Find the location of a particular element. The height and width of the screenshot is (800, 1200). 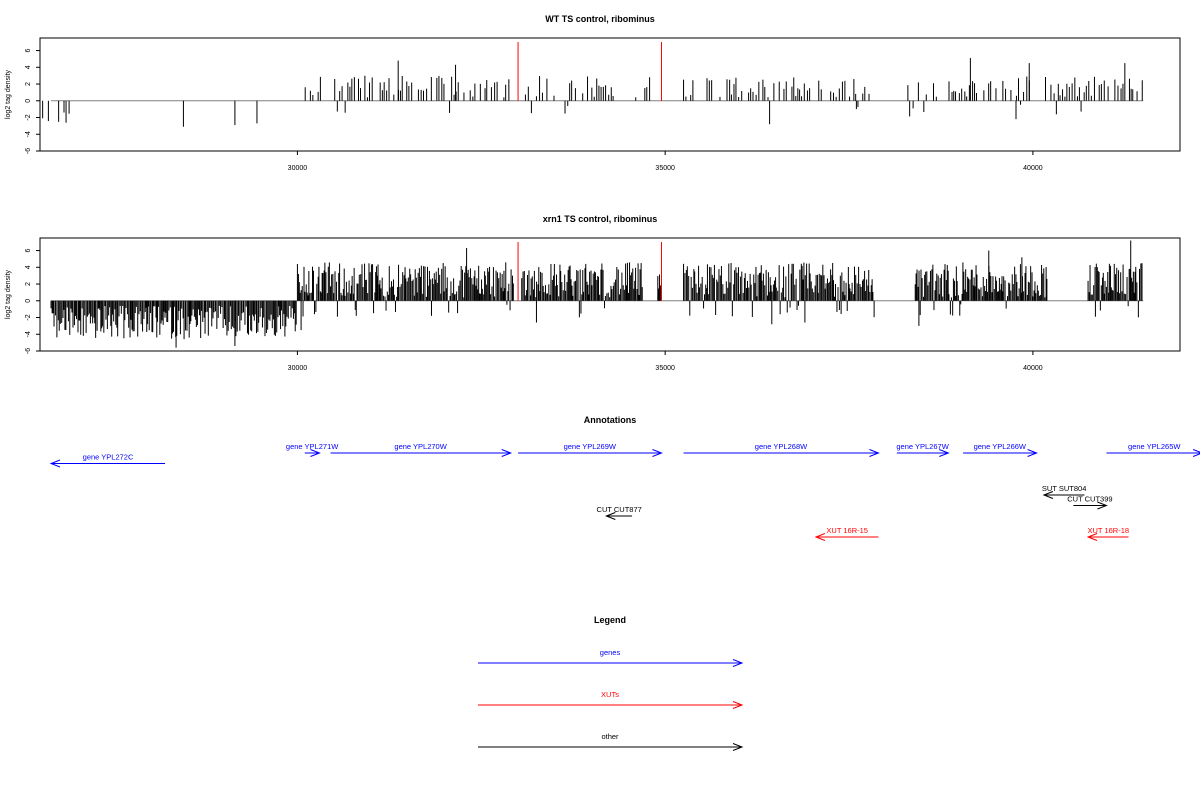

feature-label: gene YPL267W is located at coordinates (922, 446).